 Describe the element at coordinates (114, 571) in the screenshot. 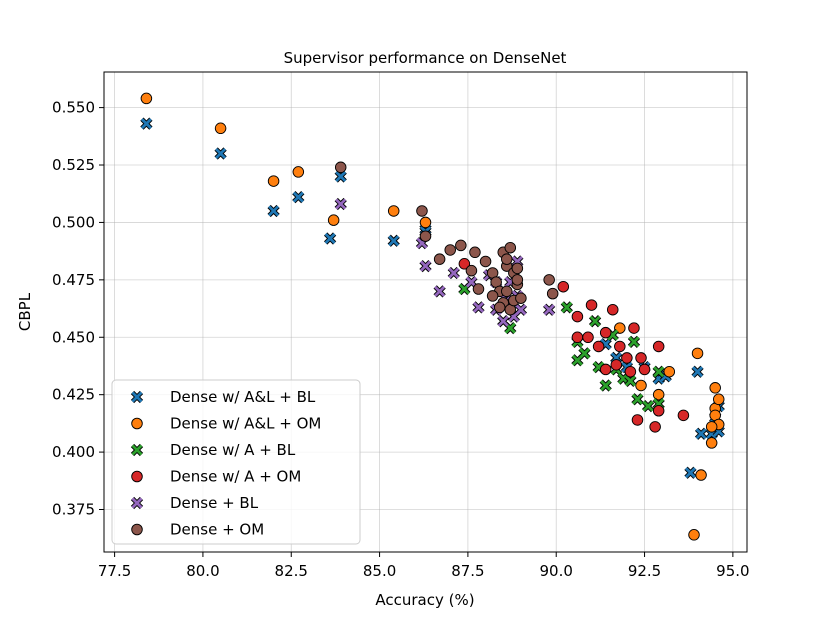

I see `x-tick-label: 77.5` at that location.